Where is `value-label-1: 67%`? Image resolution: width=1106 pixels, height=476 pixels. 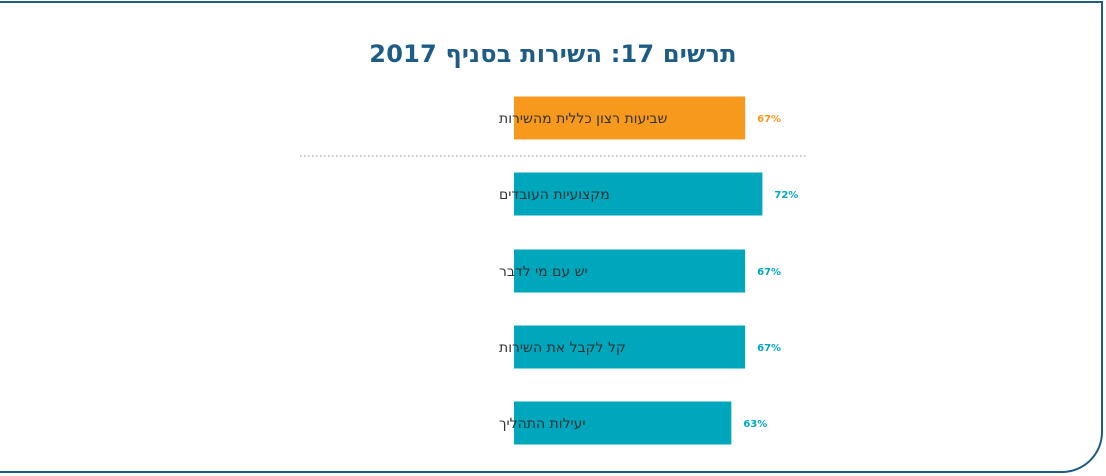
value-label-1: 67% is located at coordinates (769, 119).